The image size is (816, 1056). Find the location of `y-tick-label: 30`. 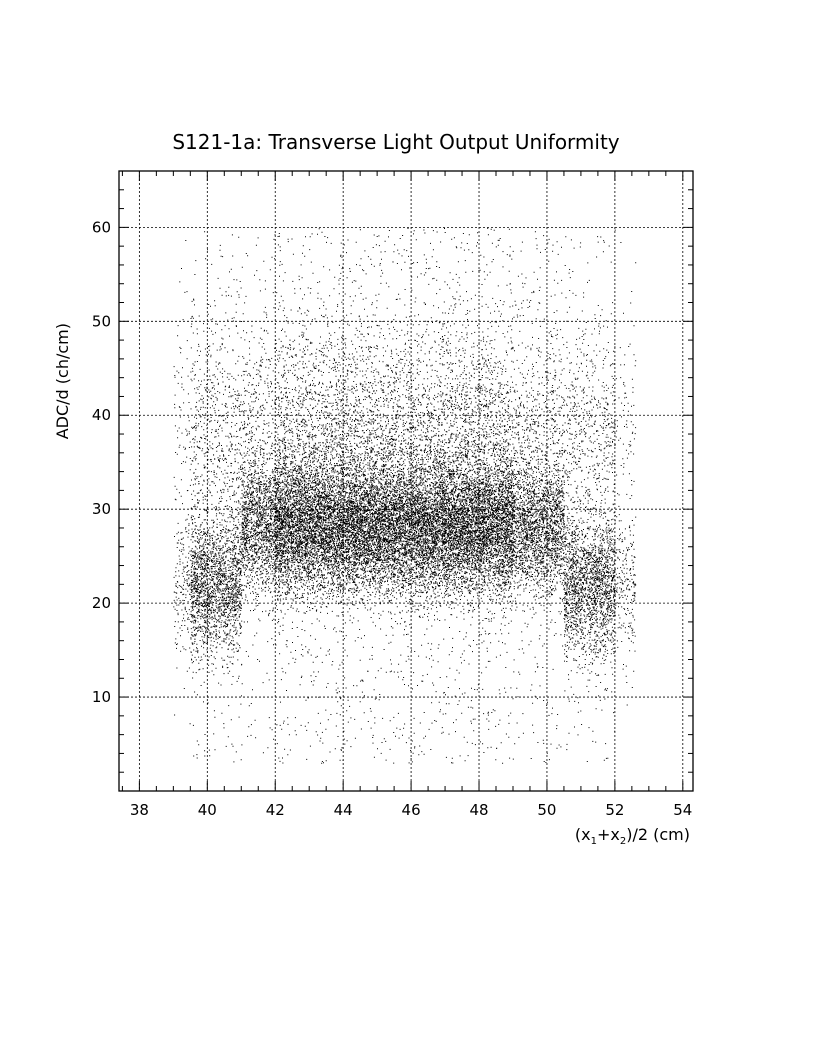

y-tick-label: 30 is located at coordinates (101, 509).